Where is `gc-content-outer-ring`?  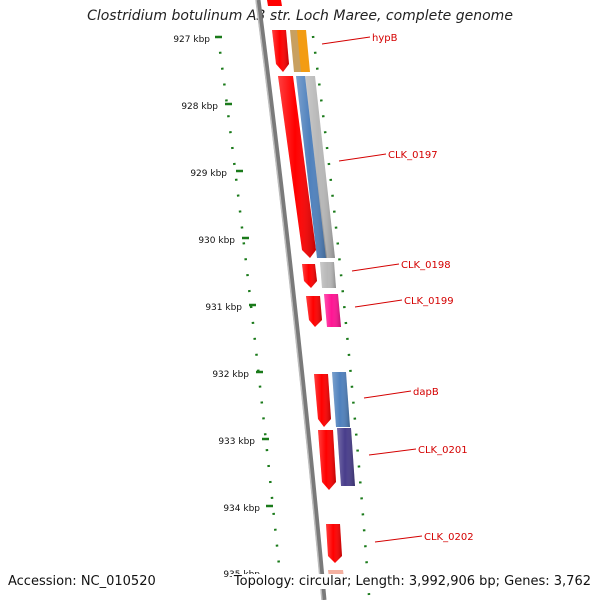
gc-content-outer-ring is located at coordinates (341, 315).